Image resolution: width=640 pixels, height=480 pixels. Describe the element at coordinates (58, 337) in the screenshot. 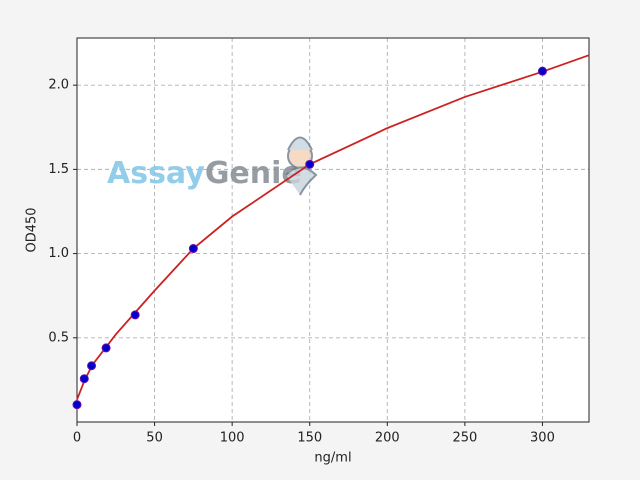

I see `y-tick-label: 0.5` at that location.